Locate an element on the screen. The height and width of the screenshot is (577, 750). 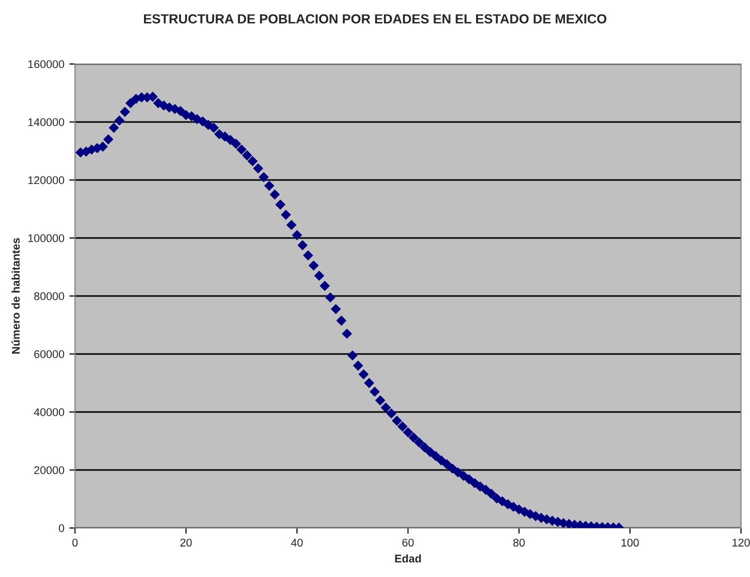
x-tick-label: 60 is located at coordinates (408, 542).